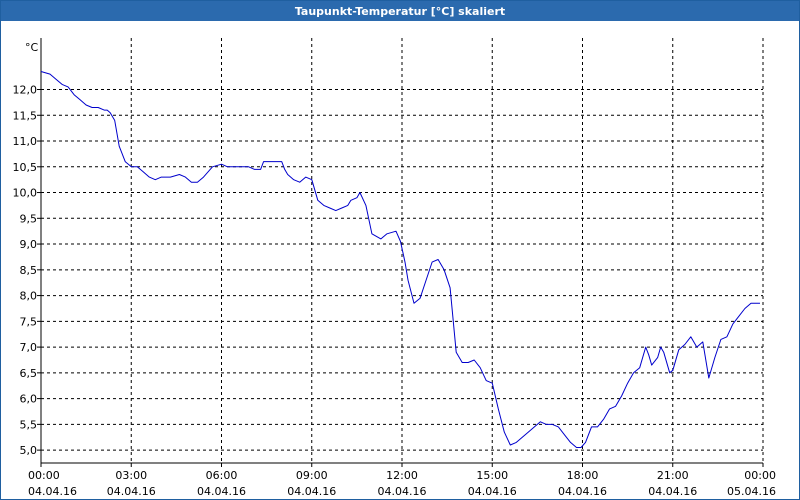 The width and height of the screenshot is (800, 500). Describe the element at coordinates (29, 321) in the screenshot. I see `y-tick-label: 7,5` at that location.